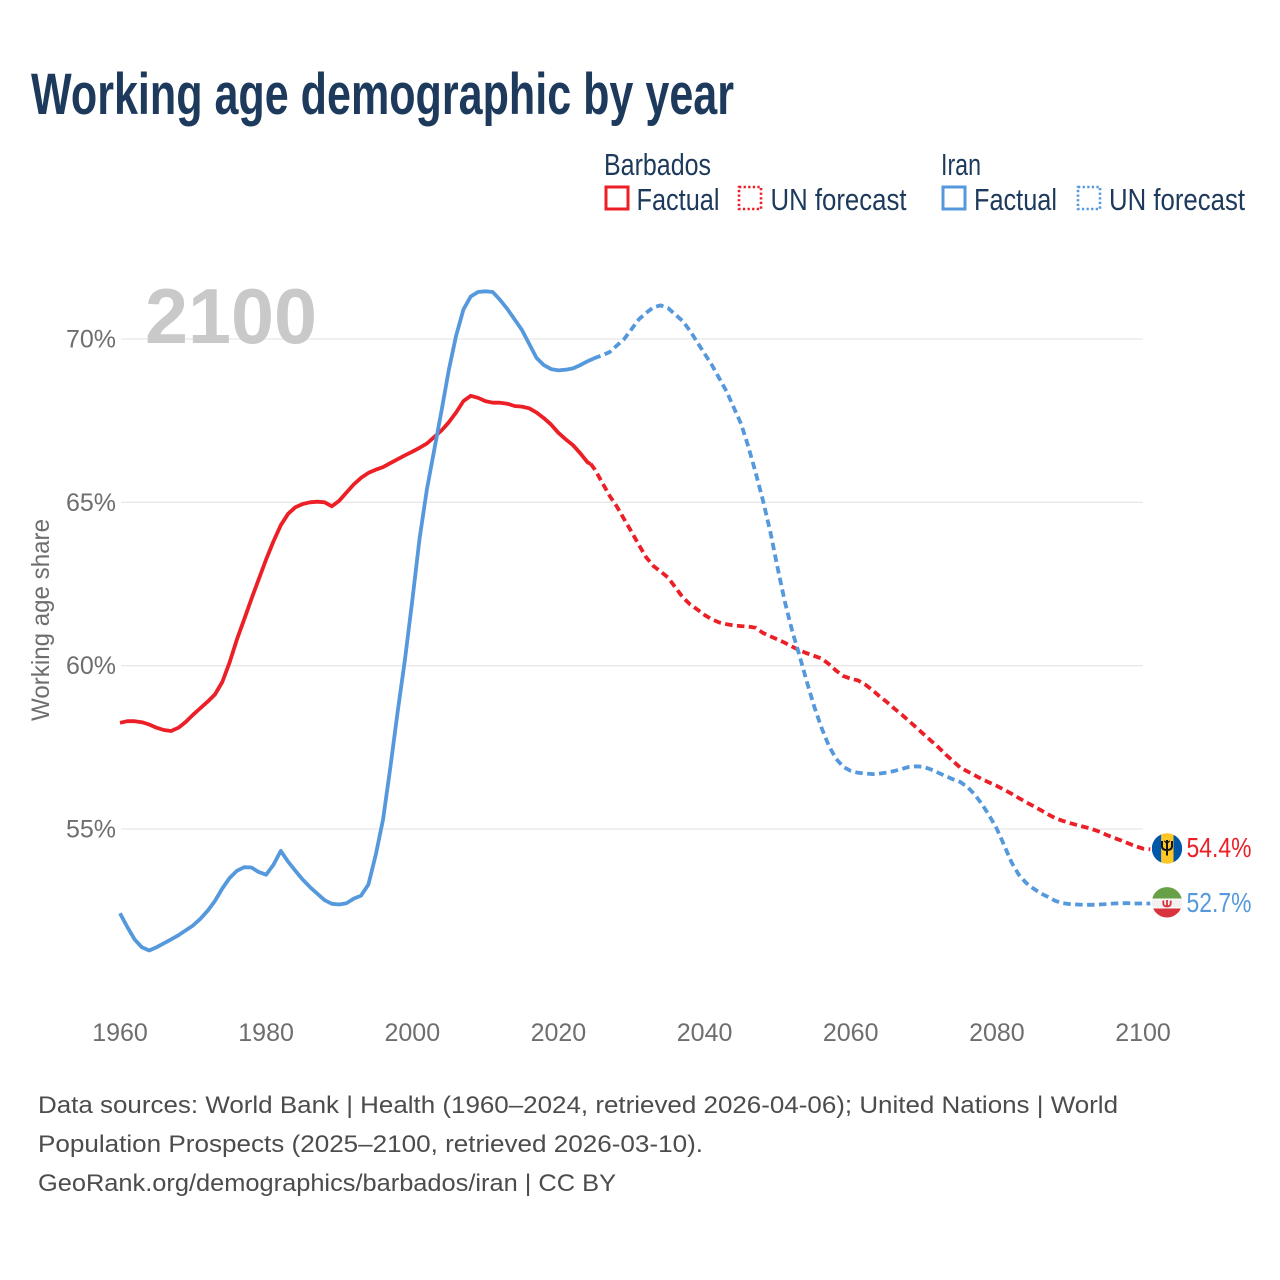 This screenshot has height=1280, width=1280. What do you see at coordinates (120, 1033) in the screenshot?
I see `svg-text: 1960` at bounding box center [120, 1033].